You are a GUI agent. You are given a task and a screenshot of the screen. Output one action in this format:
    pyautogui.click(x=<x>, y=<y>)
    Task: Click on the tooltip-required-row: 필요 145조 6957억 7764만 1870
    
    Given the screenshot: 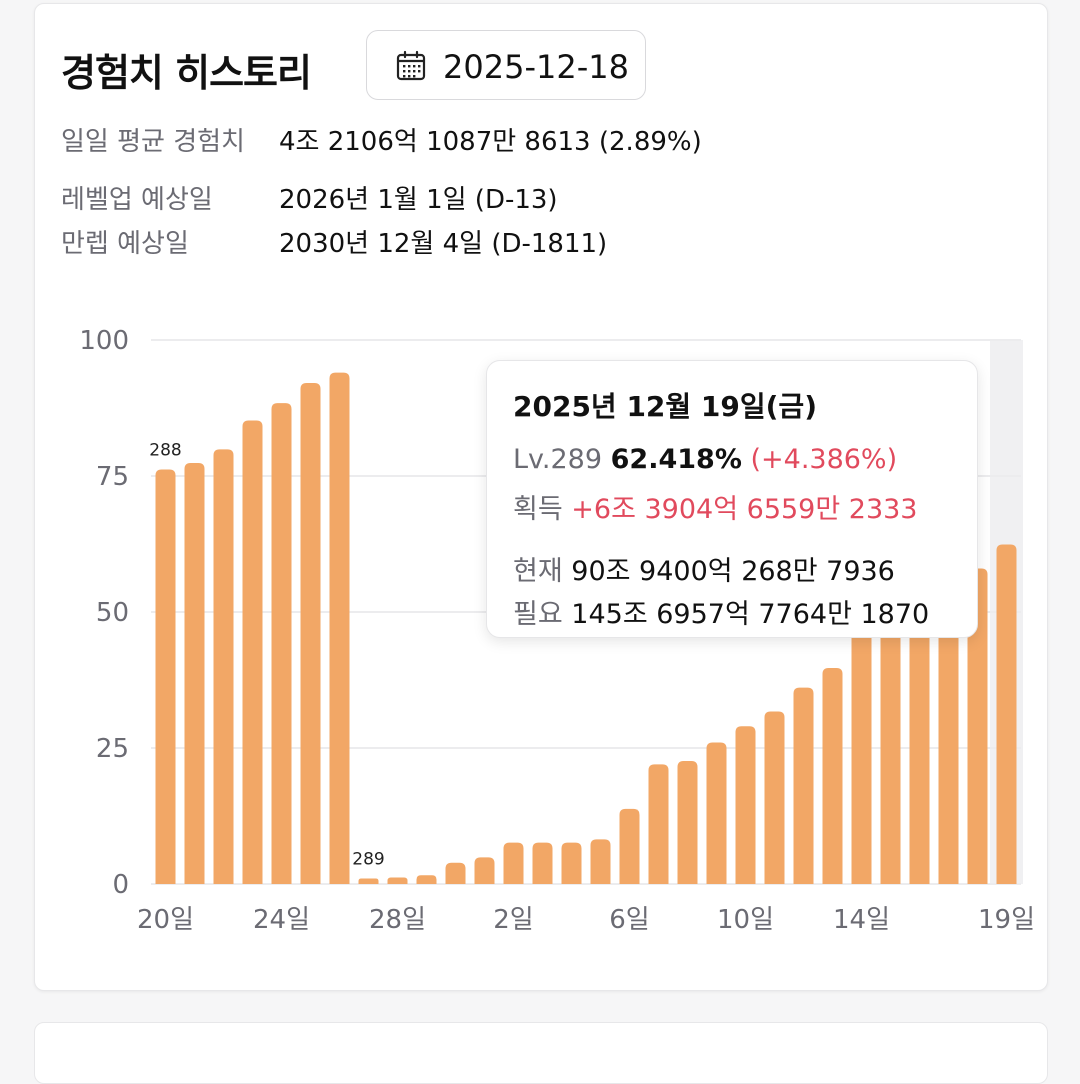 What is the action you would take?
    pyautogui.click(x=721, y=611)
    